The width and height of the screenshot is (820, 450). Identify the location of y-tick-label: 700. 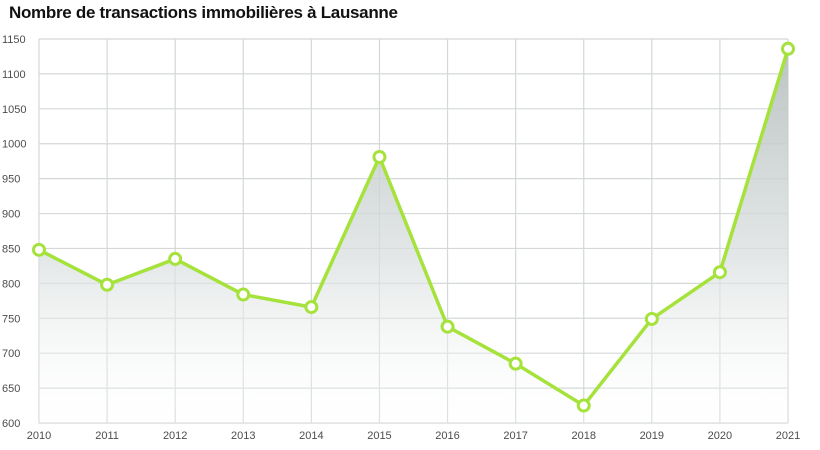
(11, 354).